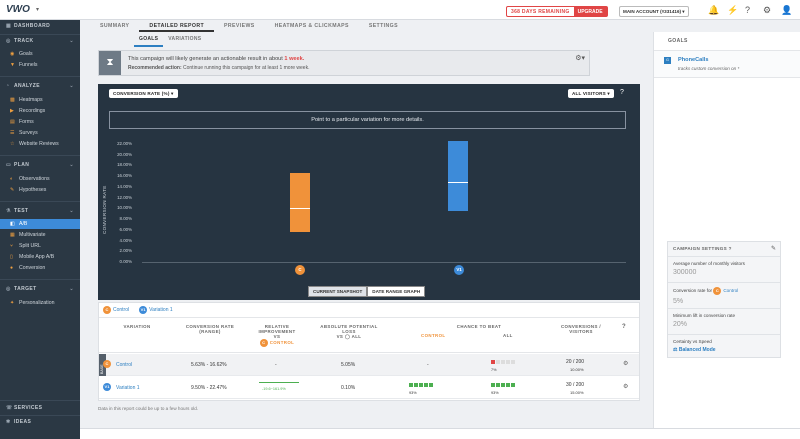  Describe the element at coordinates (26, 100) in the screenshot. I see `sidebar-item-heatmaps: ▩ Heatmaps` at that location.